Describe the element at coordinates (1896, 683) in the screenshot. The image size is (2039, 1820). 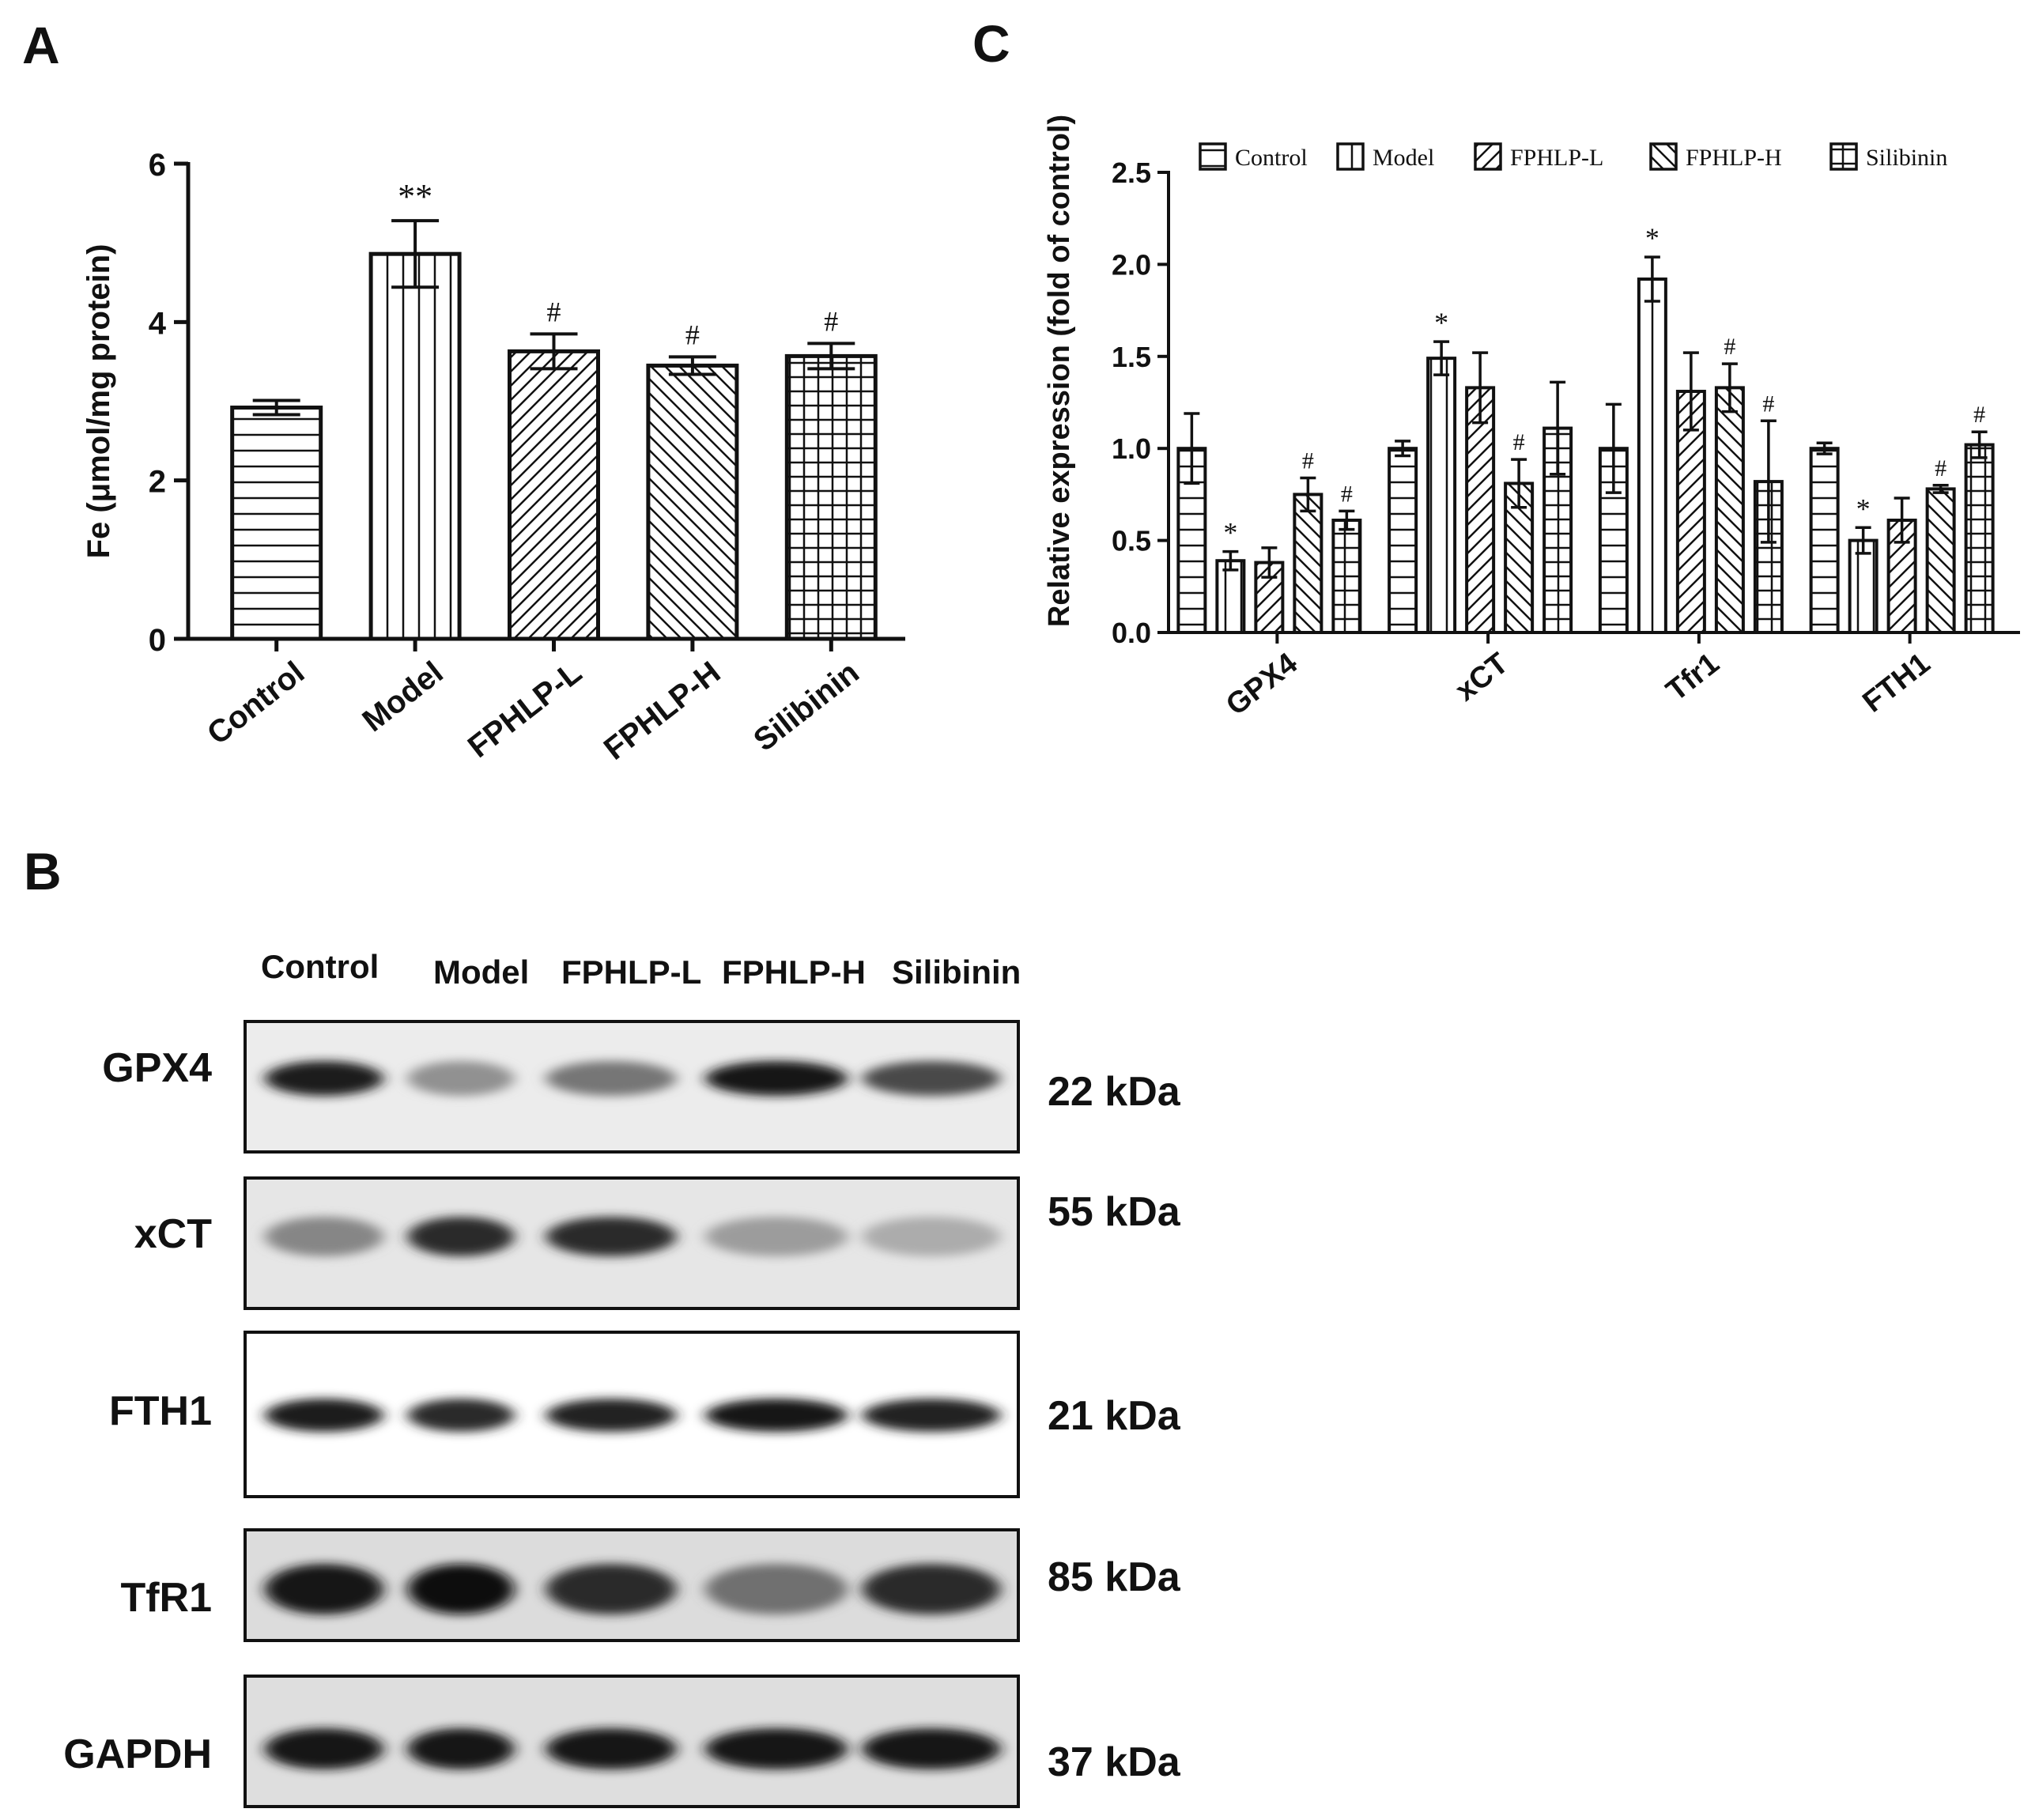
I see `x-tick-label: FTH1` at that location.